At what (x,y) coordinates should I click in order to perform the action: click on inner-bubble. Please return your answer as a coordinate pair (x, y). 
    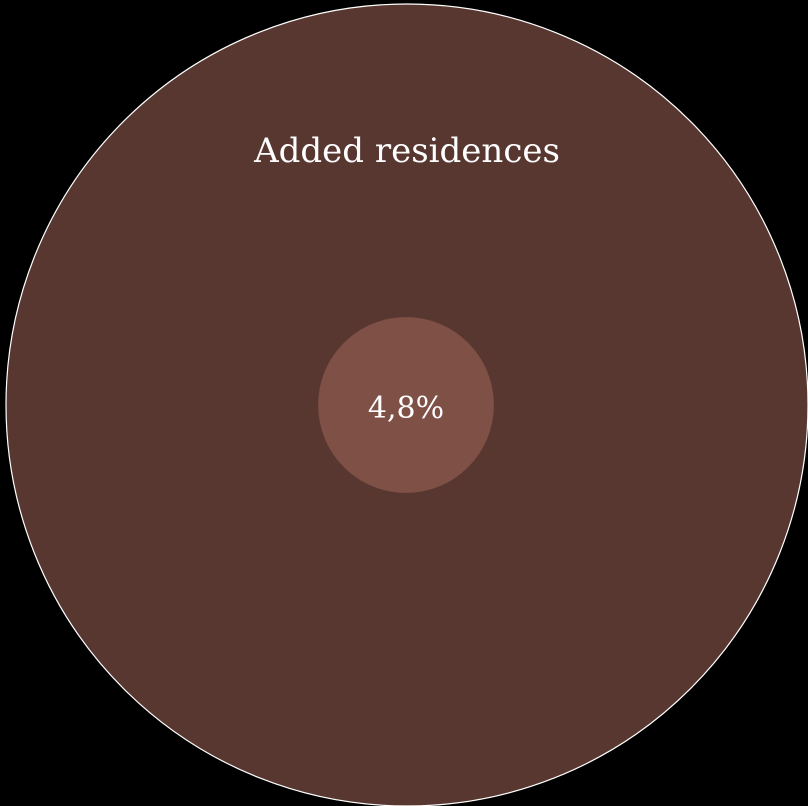
    Looking at the image, I should click on (406, 405).